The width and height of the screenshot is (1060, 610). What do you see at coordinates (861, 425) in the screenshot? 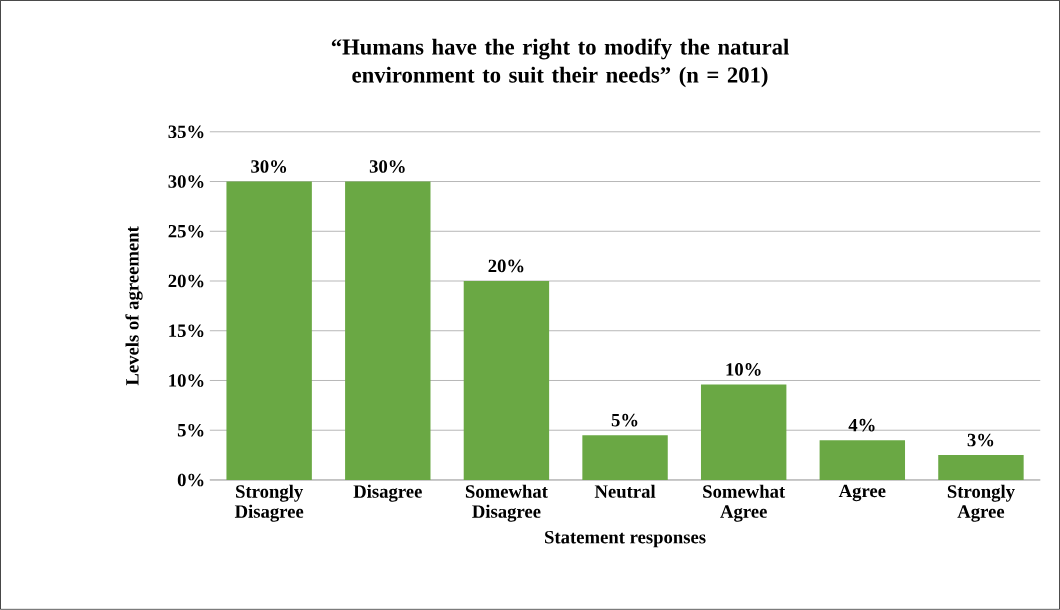
I see `data-label: 4%` at bounding box center [861, 425].